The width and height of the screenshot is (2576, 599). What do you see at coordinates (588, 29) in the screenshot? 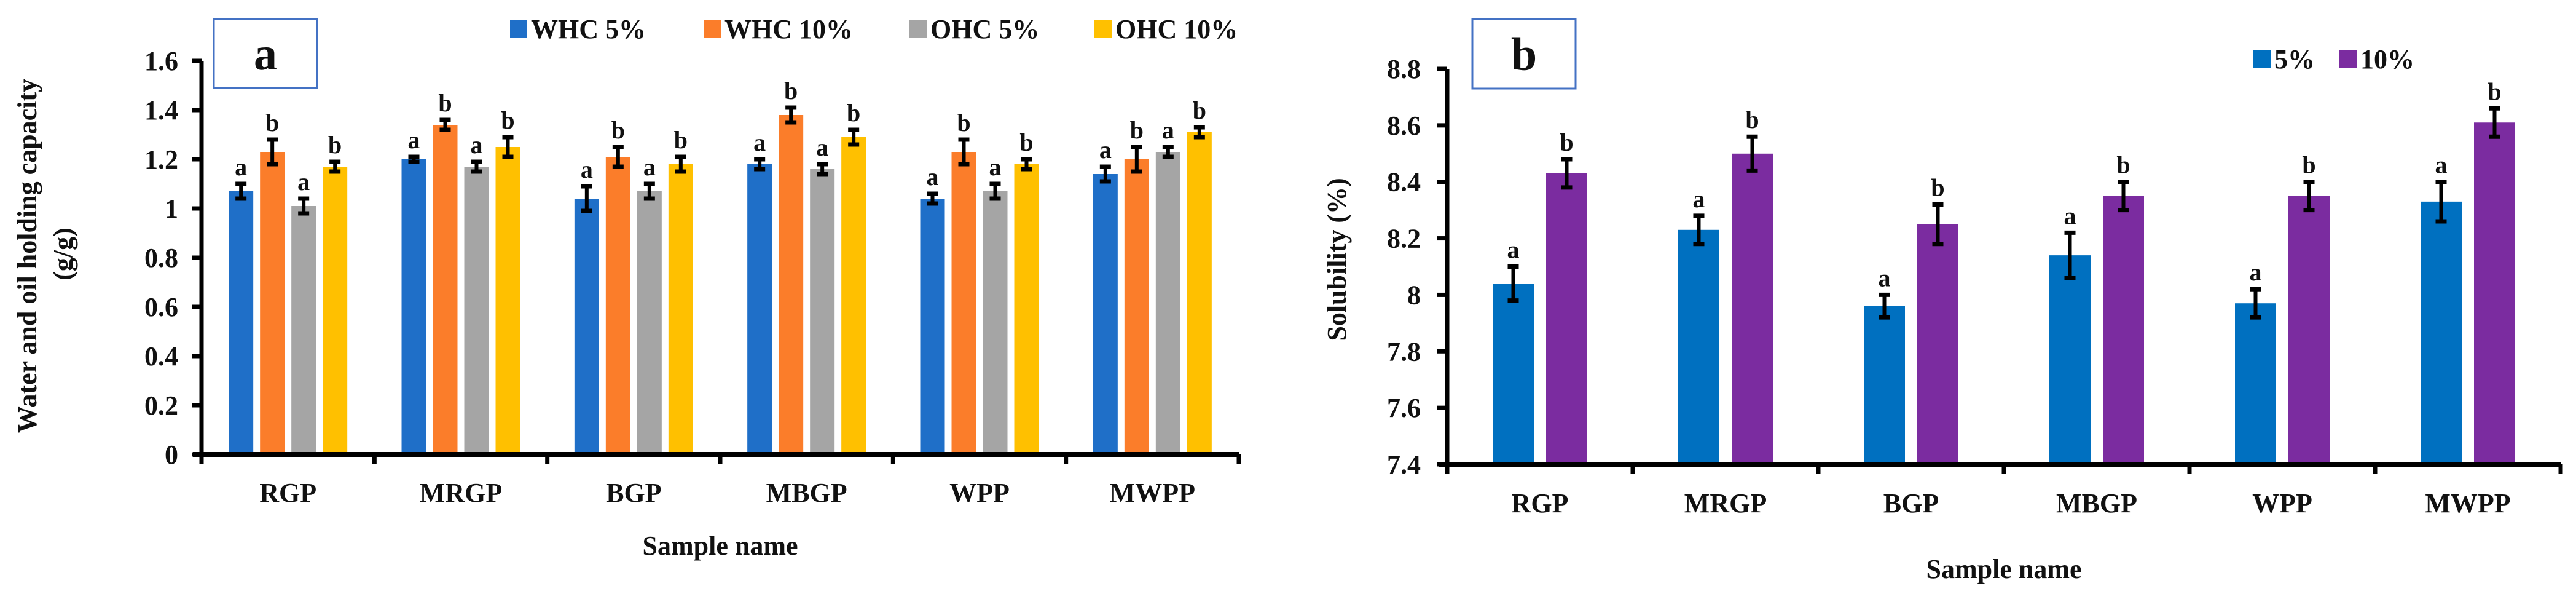
I see `legend-label: WHC 5%` at bounding box center [588, 29].